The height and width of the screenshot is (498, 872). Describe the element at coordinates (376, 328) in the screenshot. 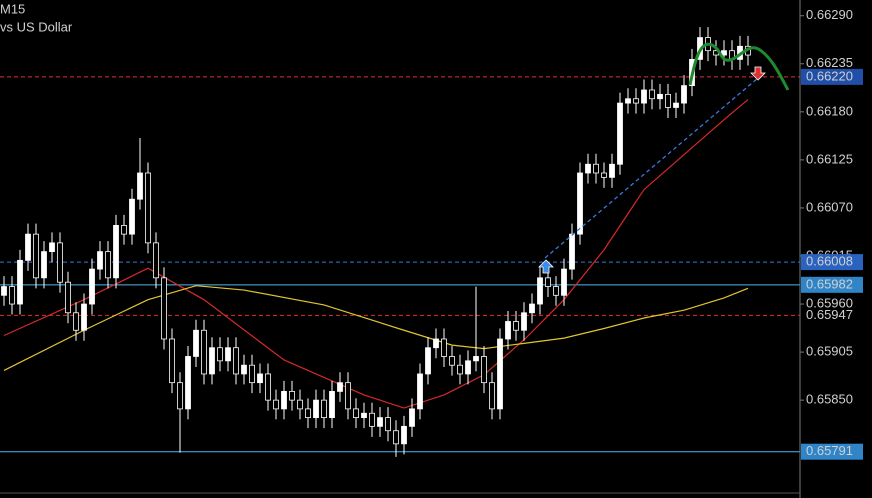

I see `moving-average` at that location.